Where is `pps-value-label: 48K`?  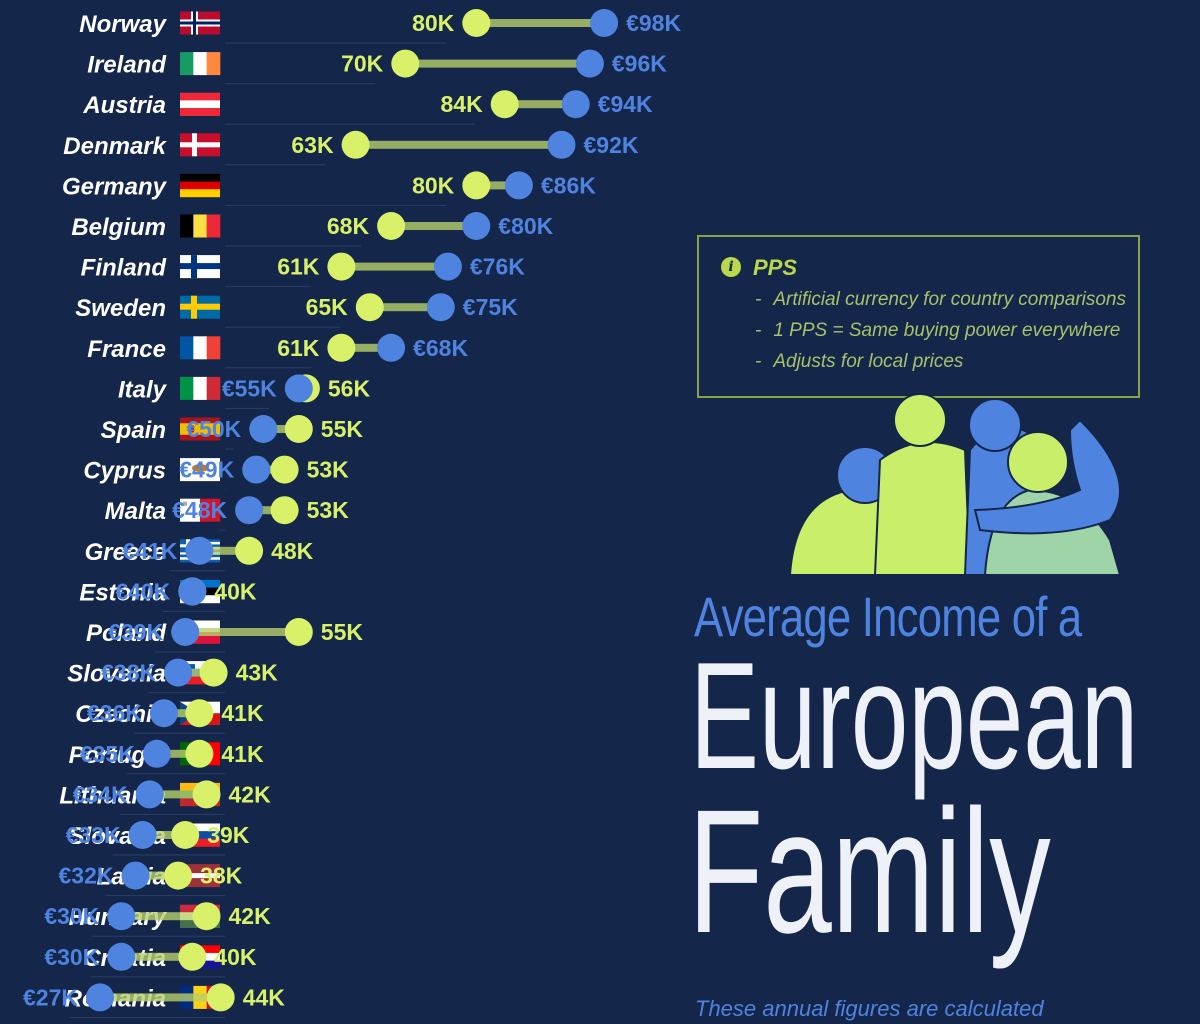 pps-value-label: 48K is located at coordinates (292, 551).